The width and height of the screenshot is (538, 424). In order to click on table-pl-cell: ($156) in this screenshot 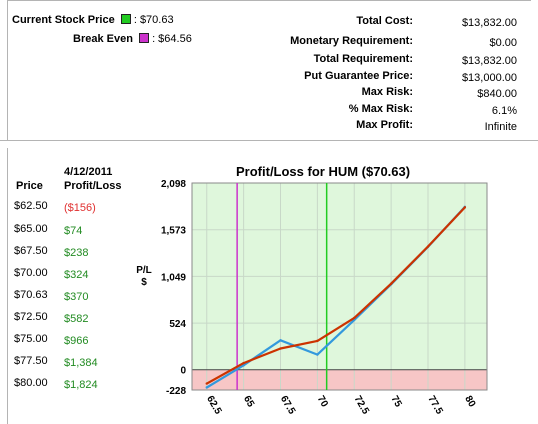, I will do `click(80, 208)`.